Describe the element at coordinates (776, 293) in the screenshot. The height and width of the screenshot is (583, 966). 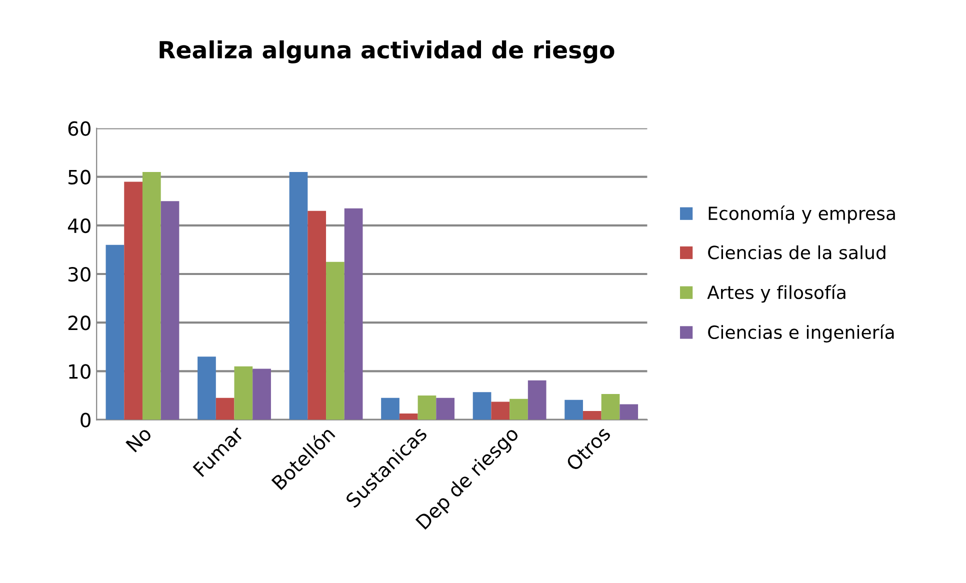
I see `legend-label: Artes y filosofía` at that location.